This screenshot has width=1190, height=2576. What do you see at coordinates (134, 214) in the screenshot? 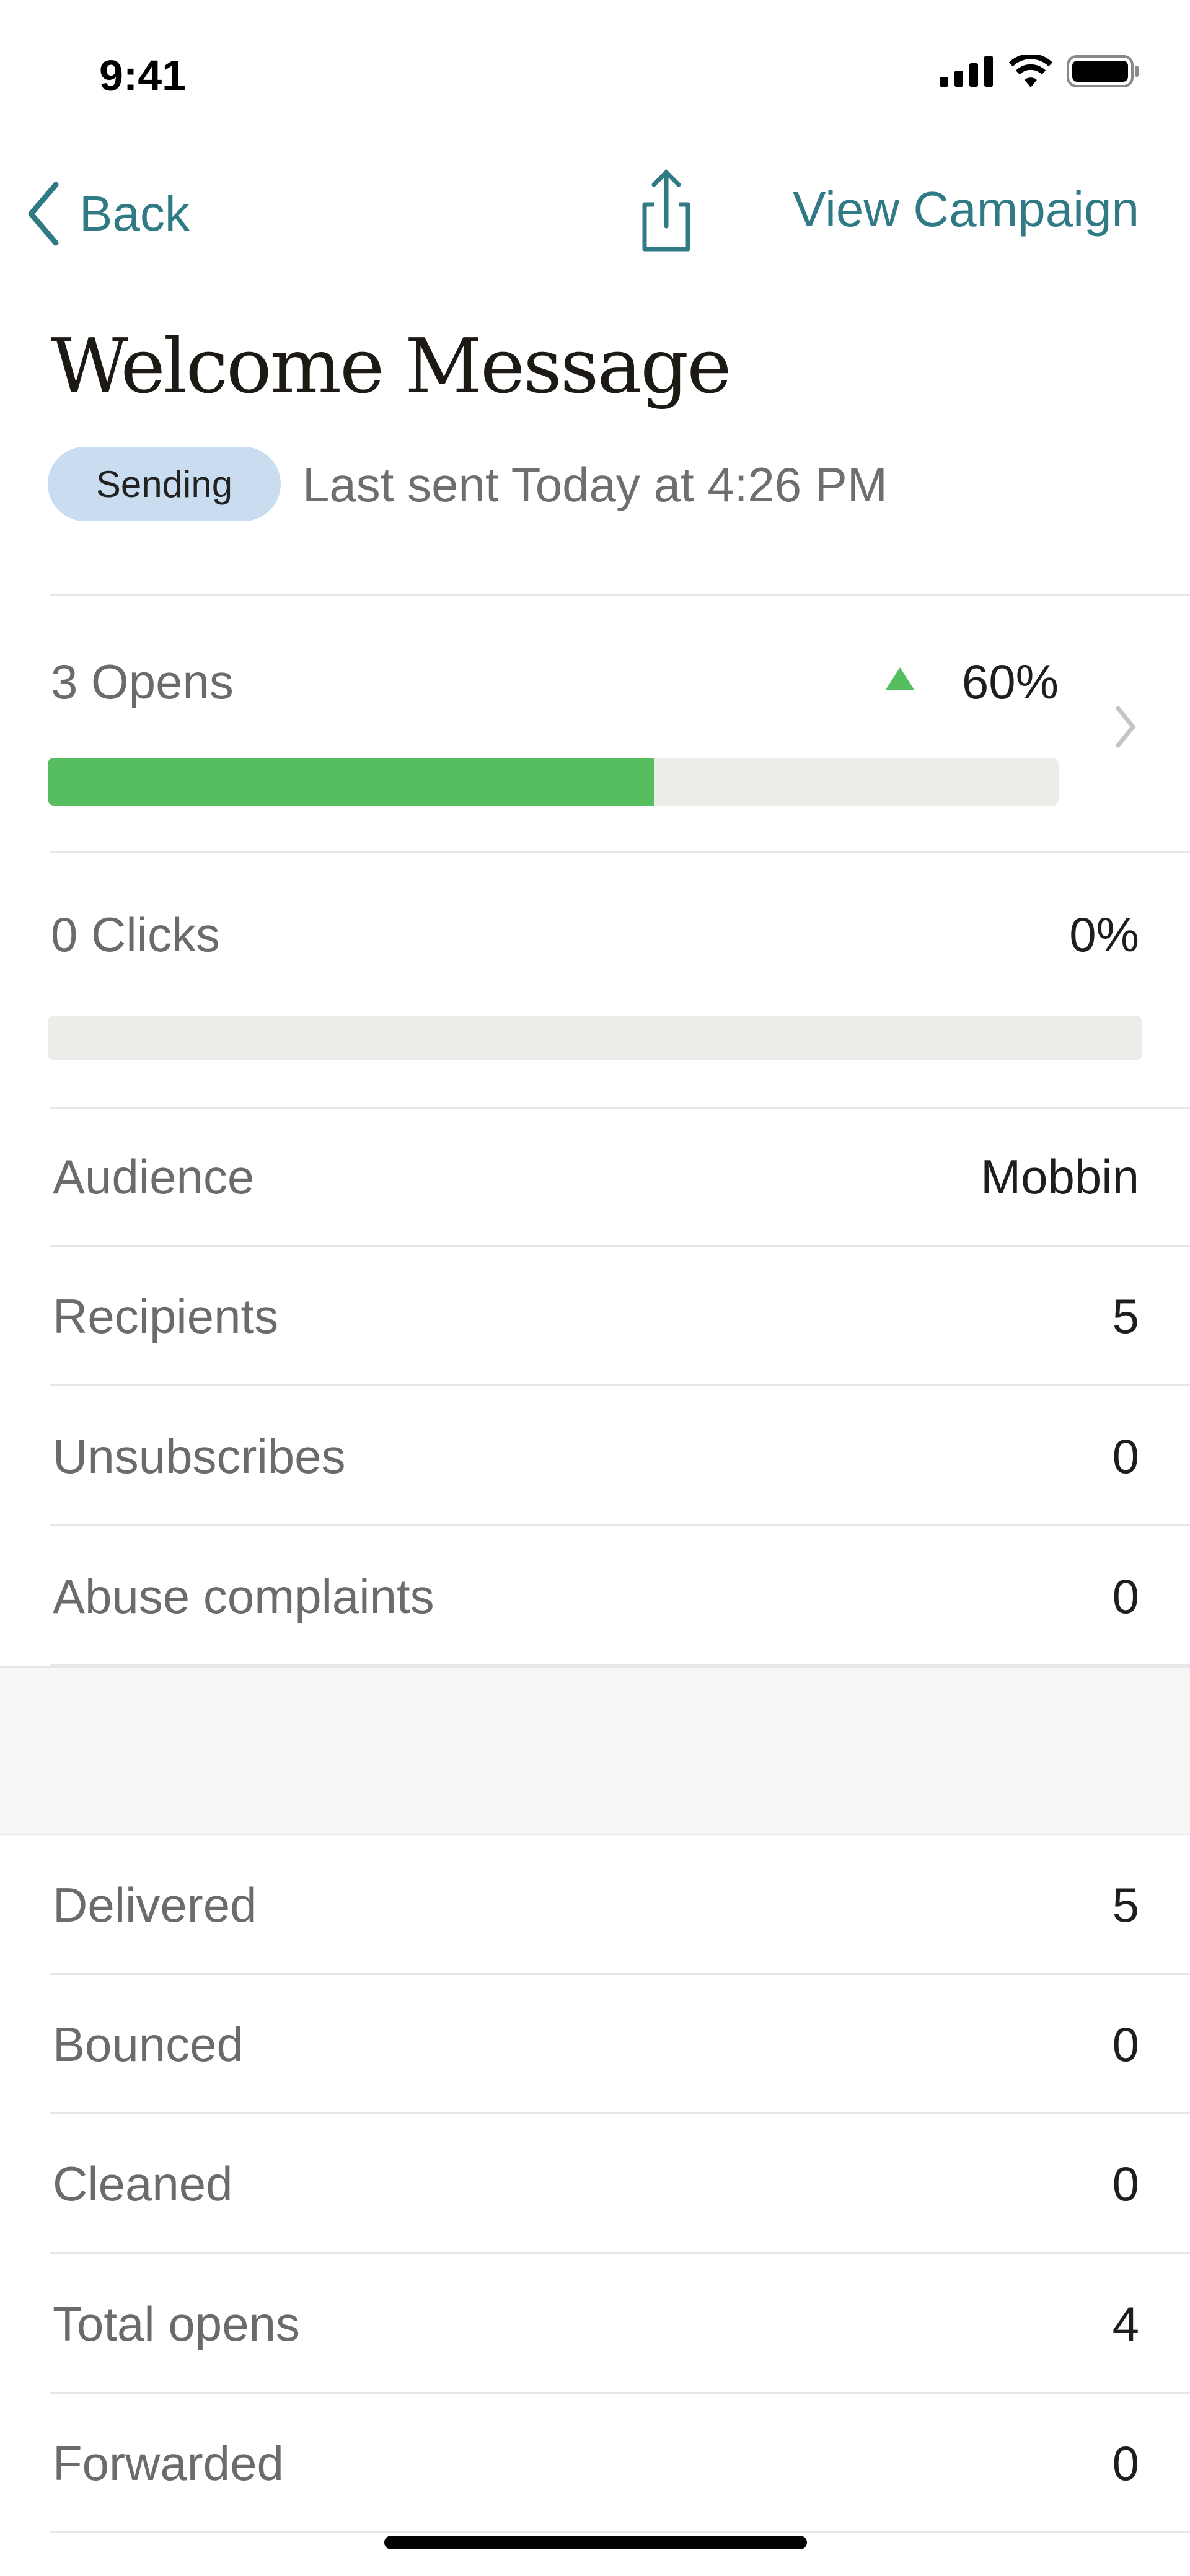
I see `back-label: Back` at bounding box center [134, 214].